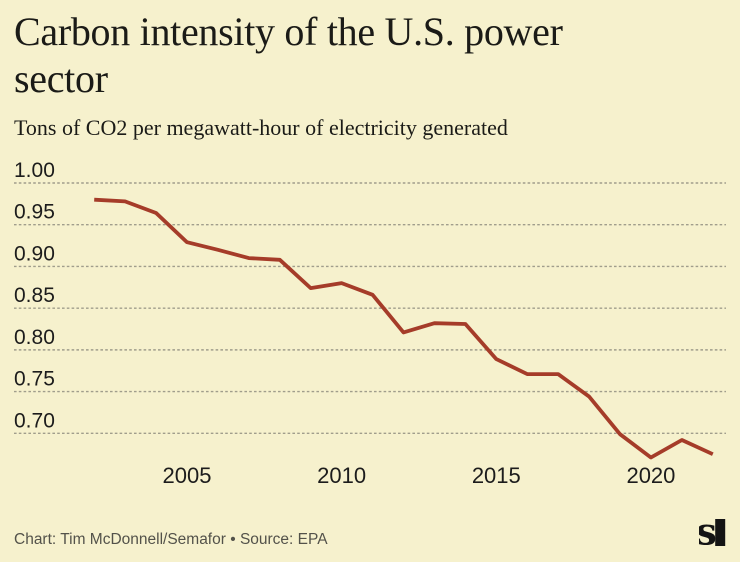 The width and height of the screenshot is (740, 562). What do you see at coordinates (708, 532) in the screenshot?
I see `semafor-logo-letter: s` at bounding box center [708, 532].